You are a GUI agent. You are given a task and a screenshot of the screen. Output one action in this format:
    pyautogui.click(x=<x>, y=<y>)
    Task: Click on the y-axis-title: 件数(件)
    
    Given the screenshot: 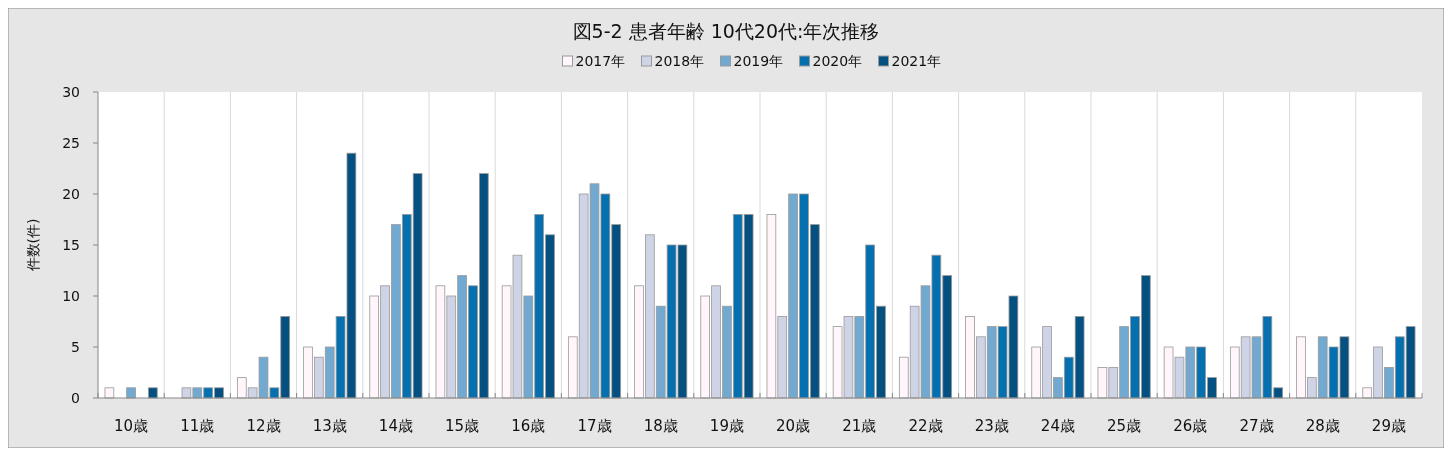 What is the action you would take?
    pyautogui.click(x=33, y=245)
    